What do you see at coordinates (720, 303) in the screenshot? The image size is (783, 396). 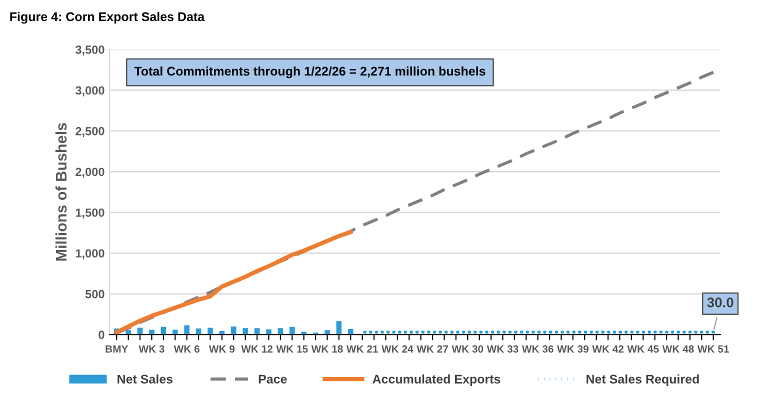 I see `annotation: 30.0` at bounding box center [720, 303].